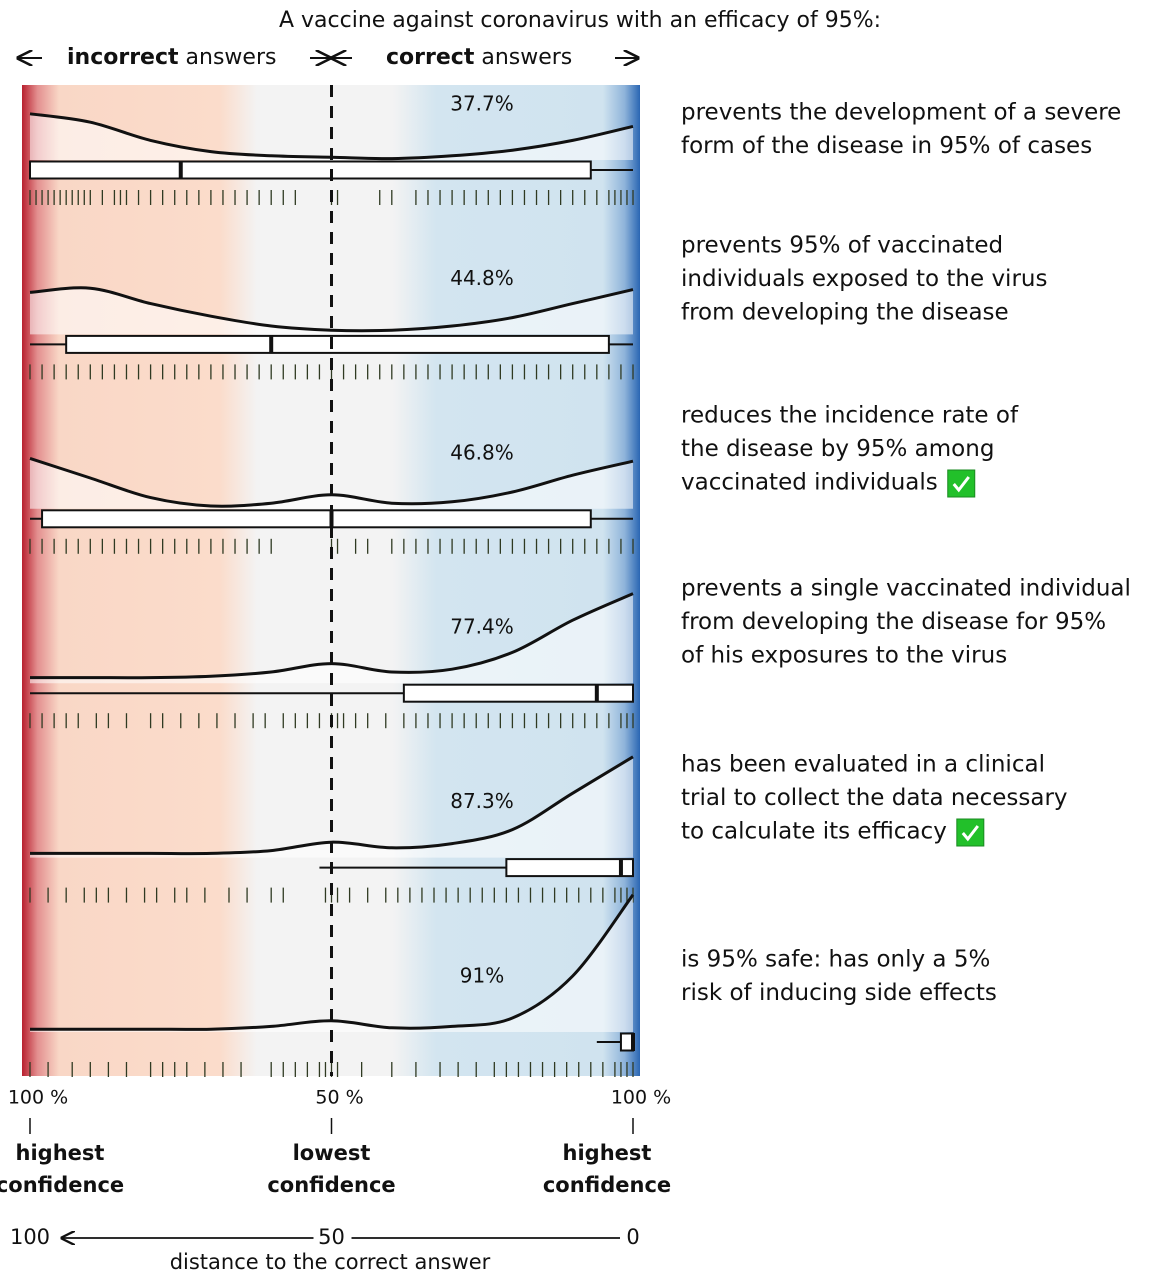 The width and height of the screenshot is (1153, 1276). What do you see at coordinates (482, 801) in the screenshot?
I see `value-label: 87.3%` at bounding box center [482, 801].